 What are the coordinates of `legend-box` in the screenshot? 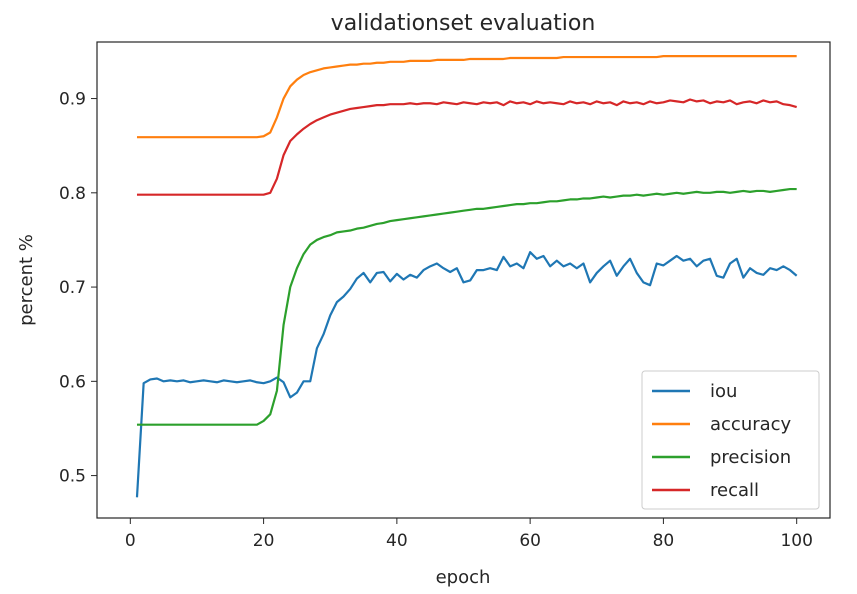 It's located at (730, 440).